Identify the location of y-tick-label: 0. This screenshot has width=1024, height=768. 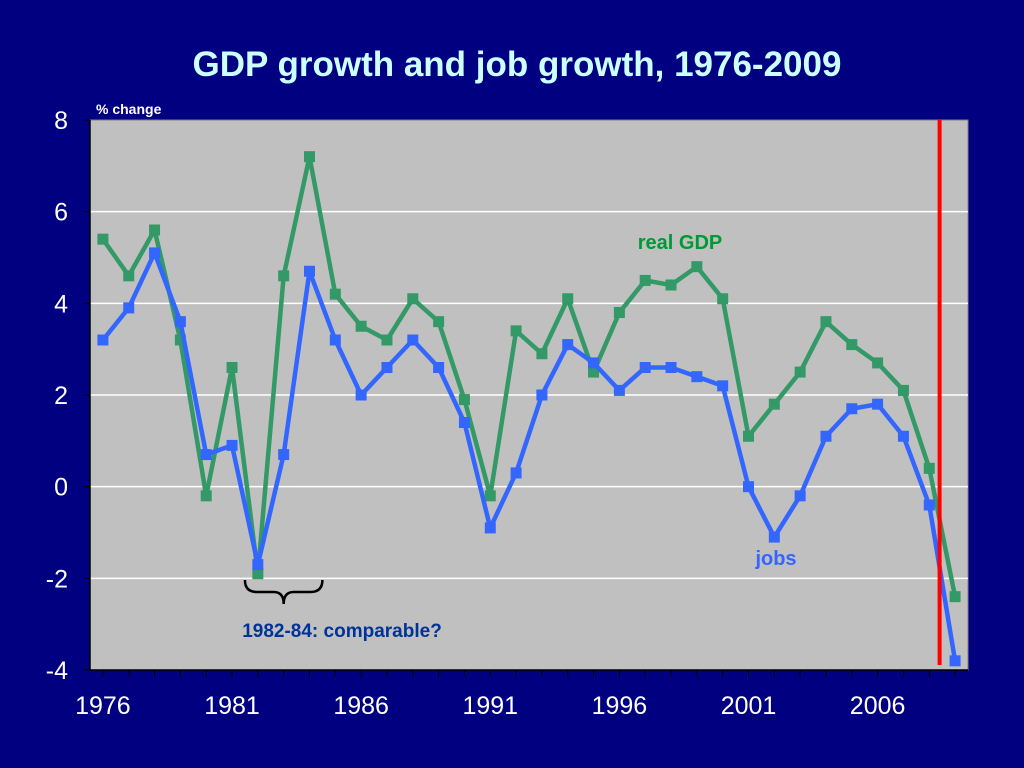
(61, 488).